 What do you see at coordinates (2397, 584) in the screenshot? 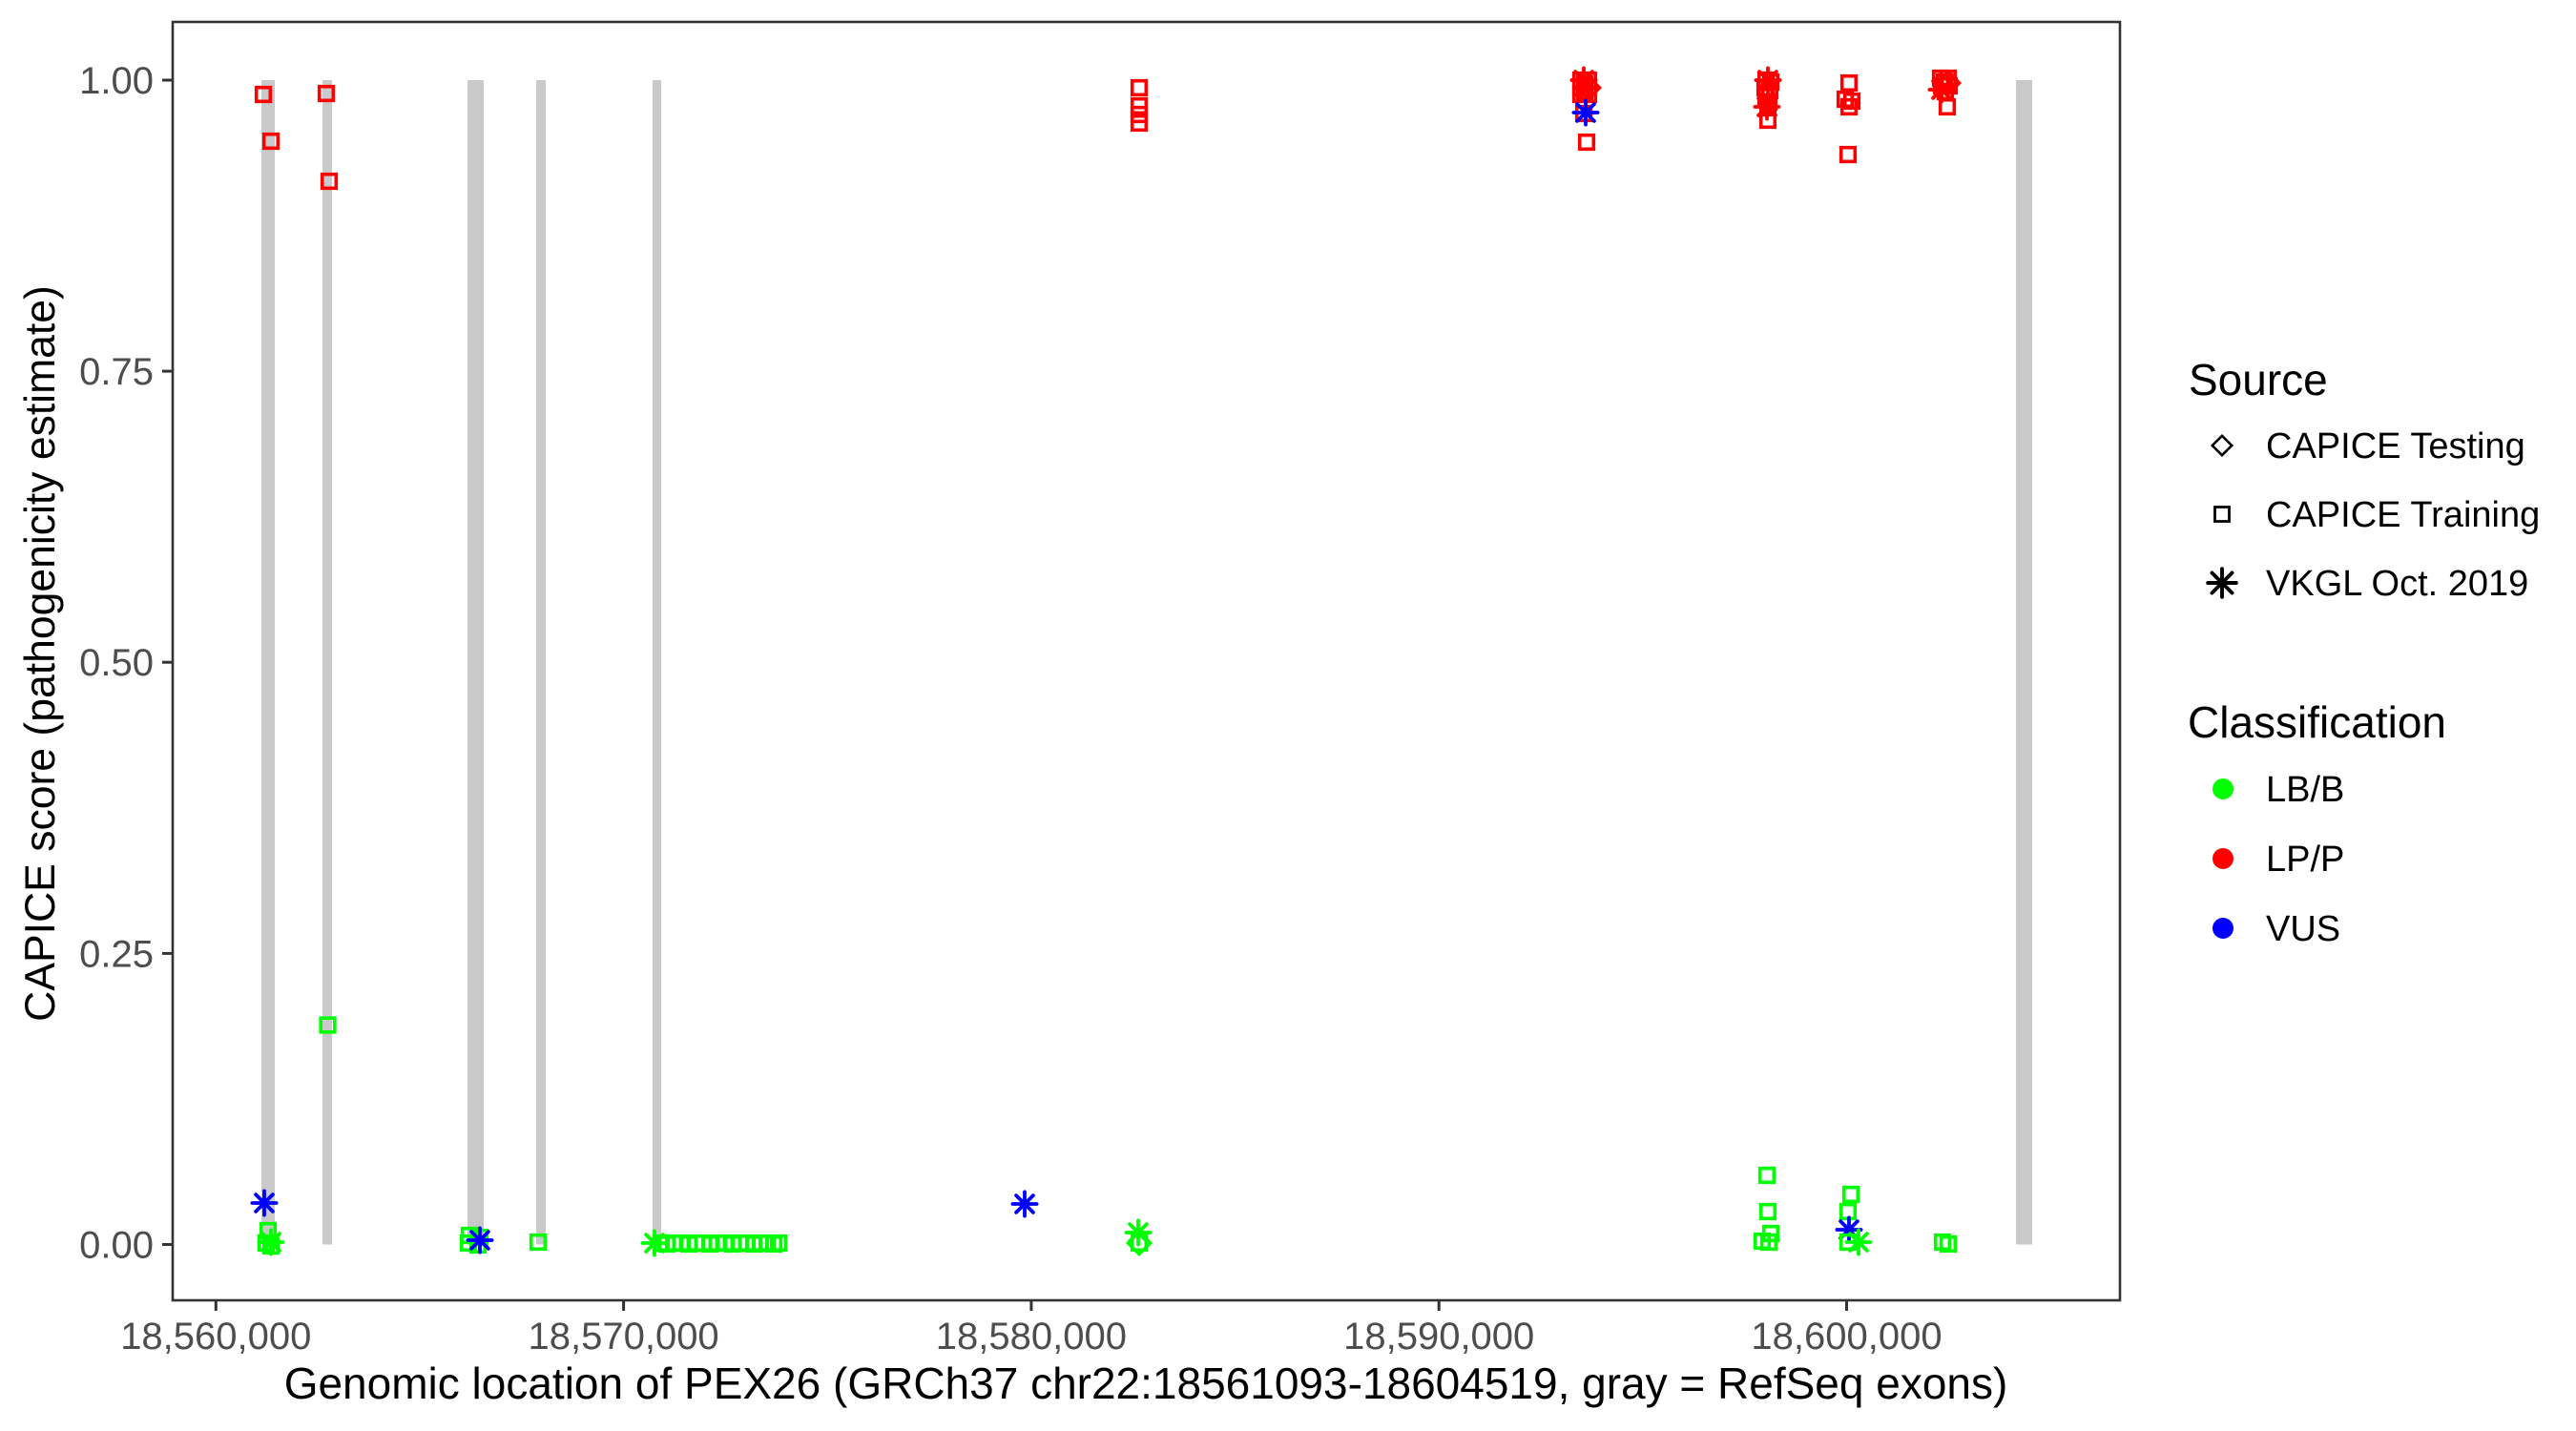
I see `svg-text: VKGL Oct. 2019` at bounding box center [2397, 584].